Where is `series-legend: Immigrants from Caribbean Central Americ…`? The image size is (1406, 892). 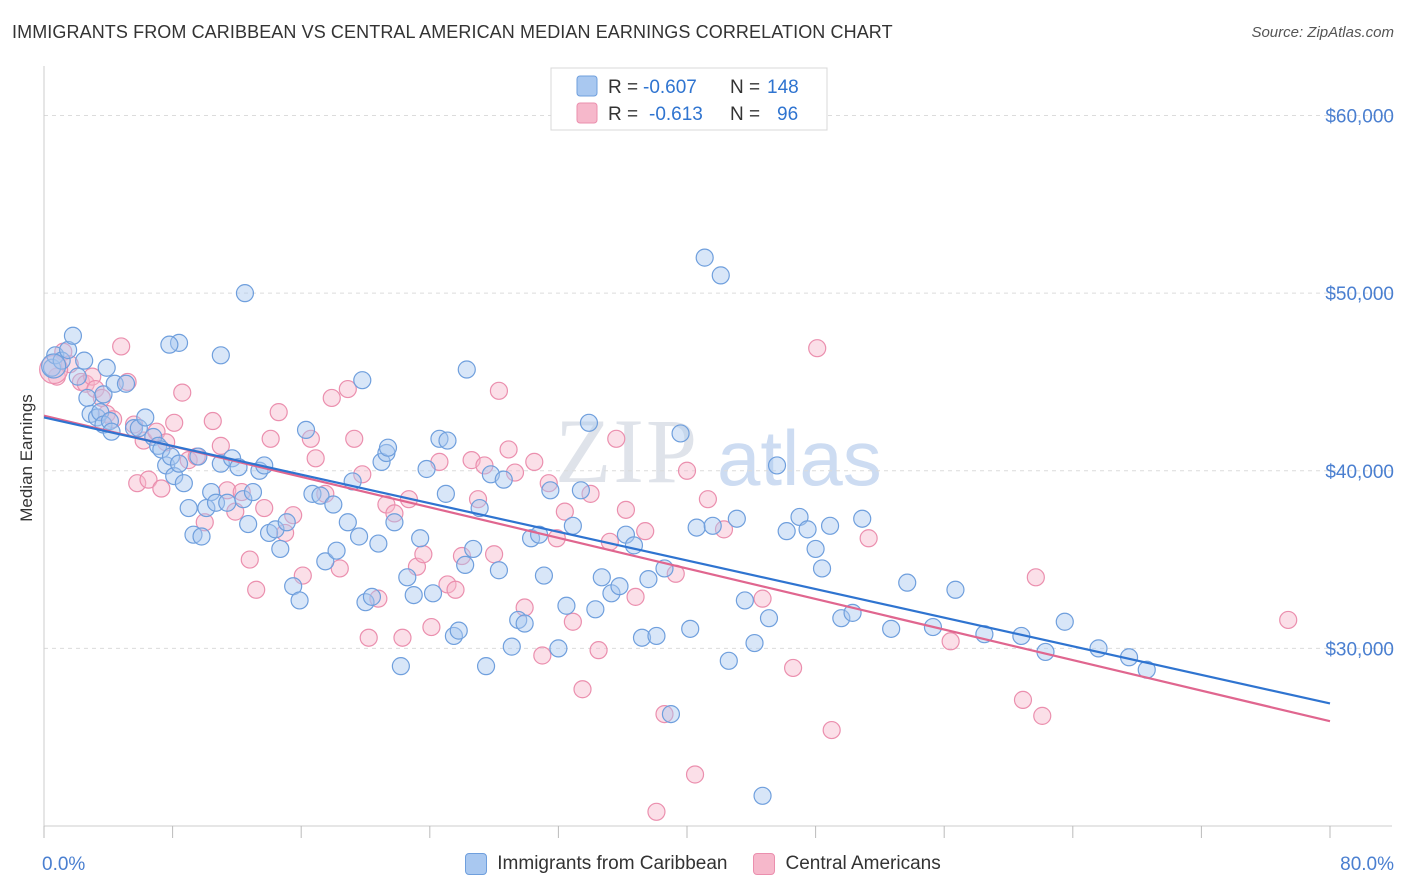
series-legend: Immigrants from Caribbean Central Americ… is located at coordinates (703, 864).